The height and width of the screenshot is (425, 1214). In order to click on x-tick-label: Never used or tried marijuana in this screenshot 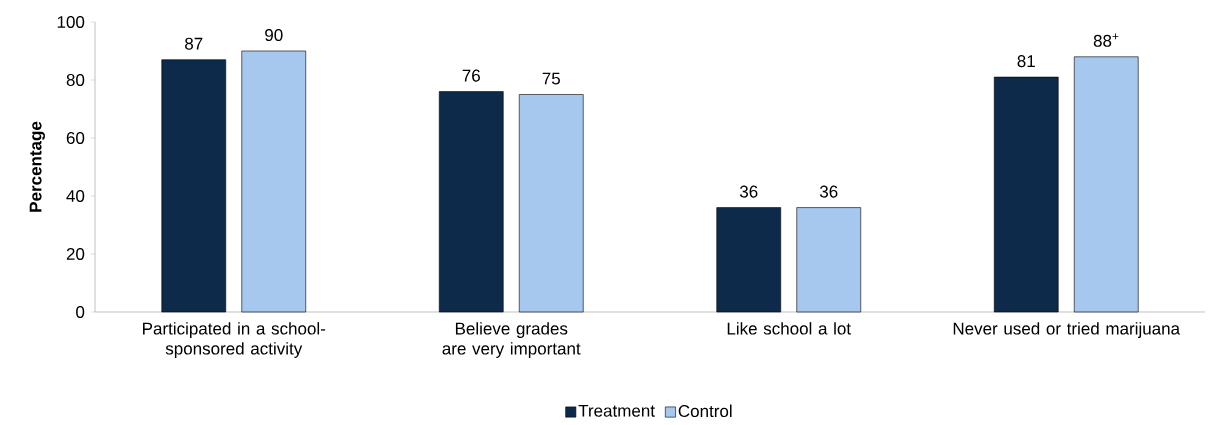, I will do `click(1067, 330)`.